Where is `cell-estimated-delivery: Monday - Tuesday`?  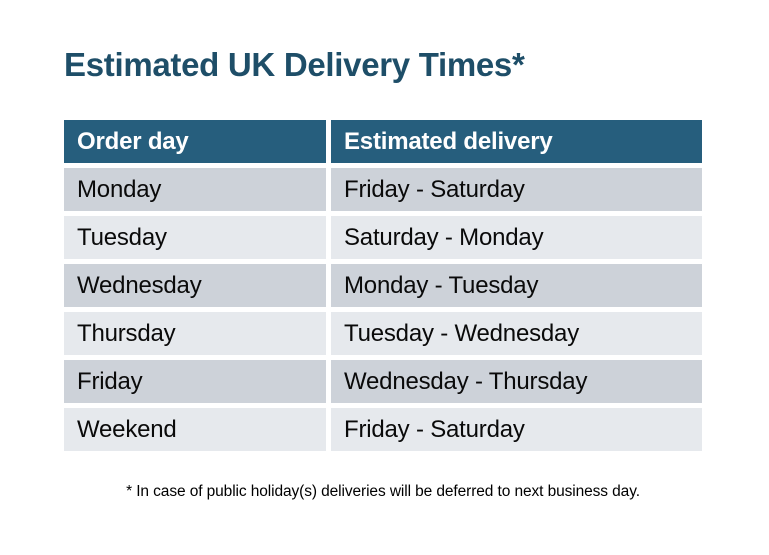 cell-estimated-delivery: Monday - Tuesday is located at coordinates (516, 285).